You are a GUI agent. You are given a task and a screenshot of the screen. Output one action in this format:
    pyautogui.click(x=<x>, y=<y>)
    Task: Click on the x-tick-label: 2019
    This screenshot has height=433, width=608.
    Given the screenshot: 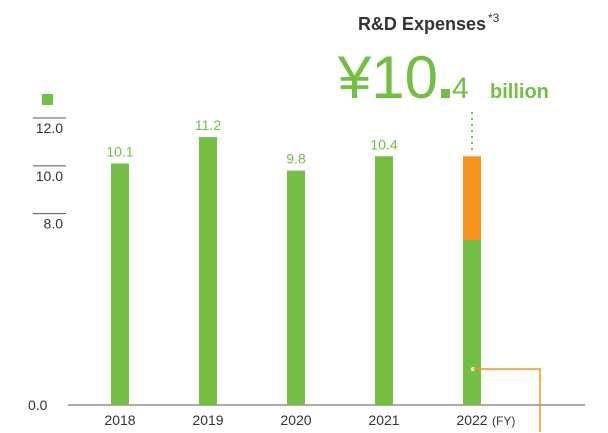 What is the action you would take?
    pyautogui.click(x=207, y=420)
    